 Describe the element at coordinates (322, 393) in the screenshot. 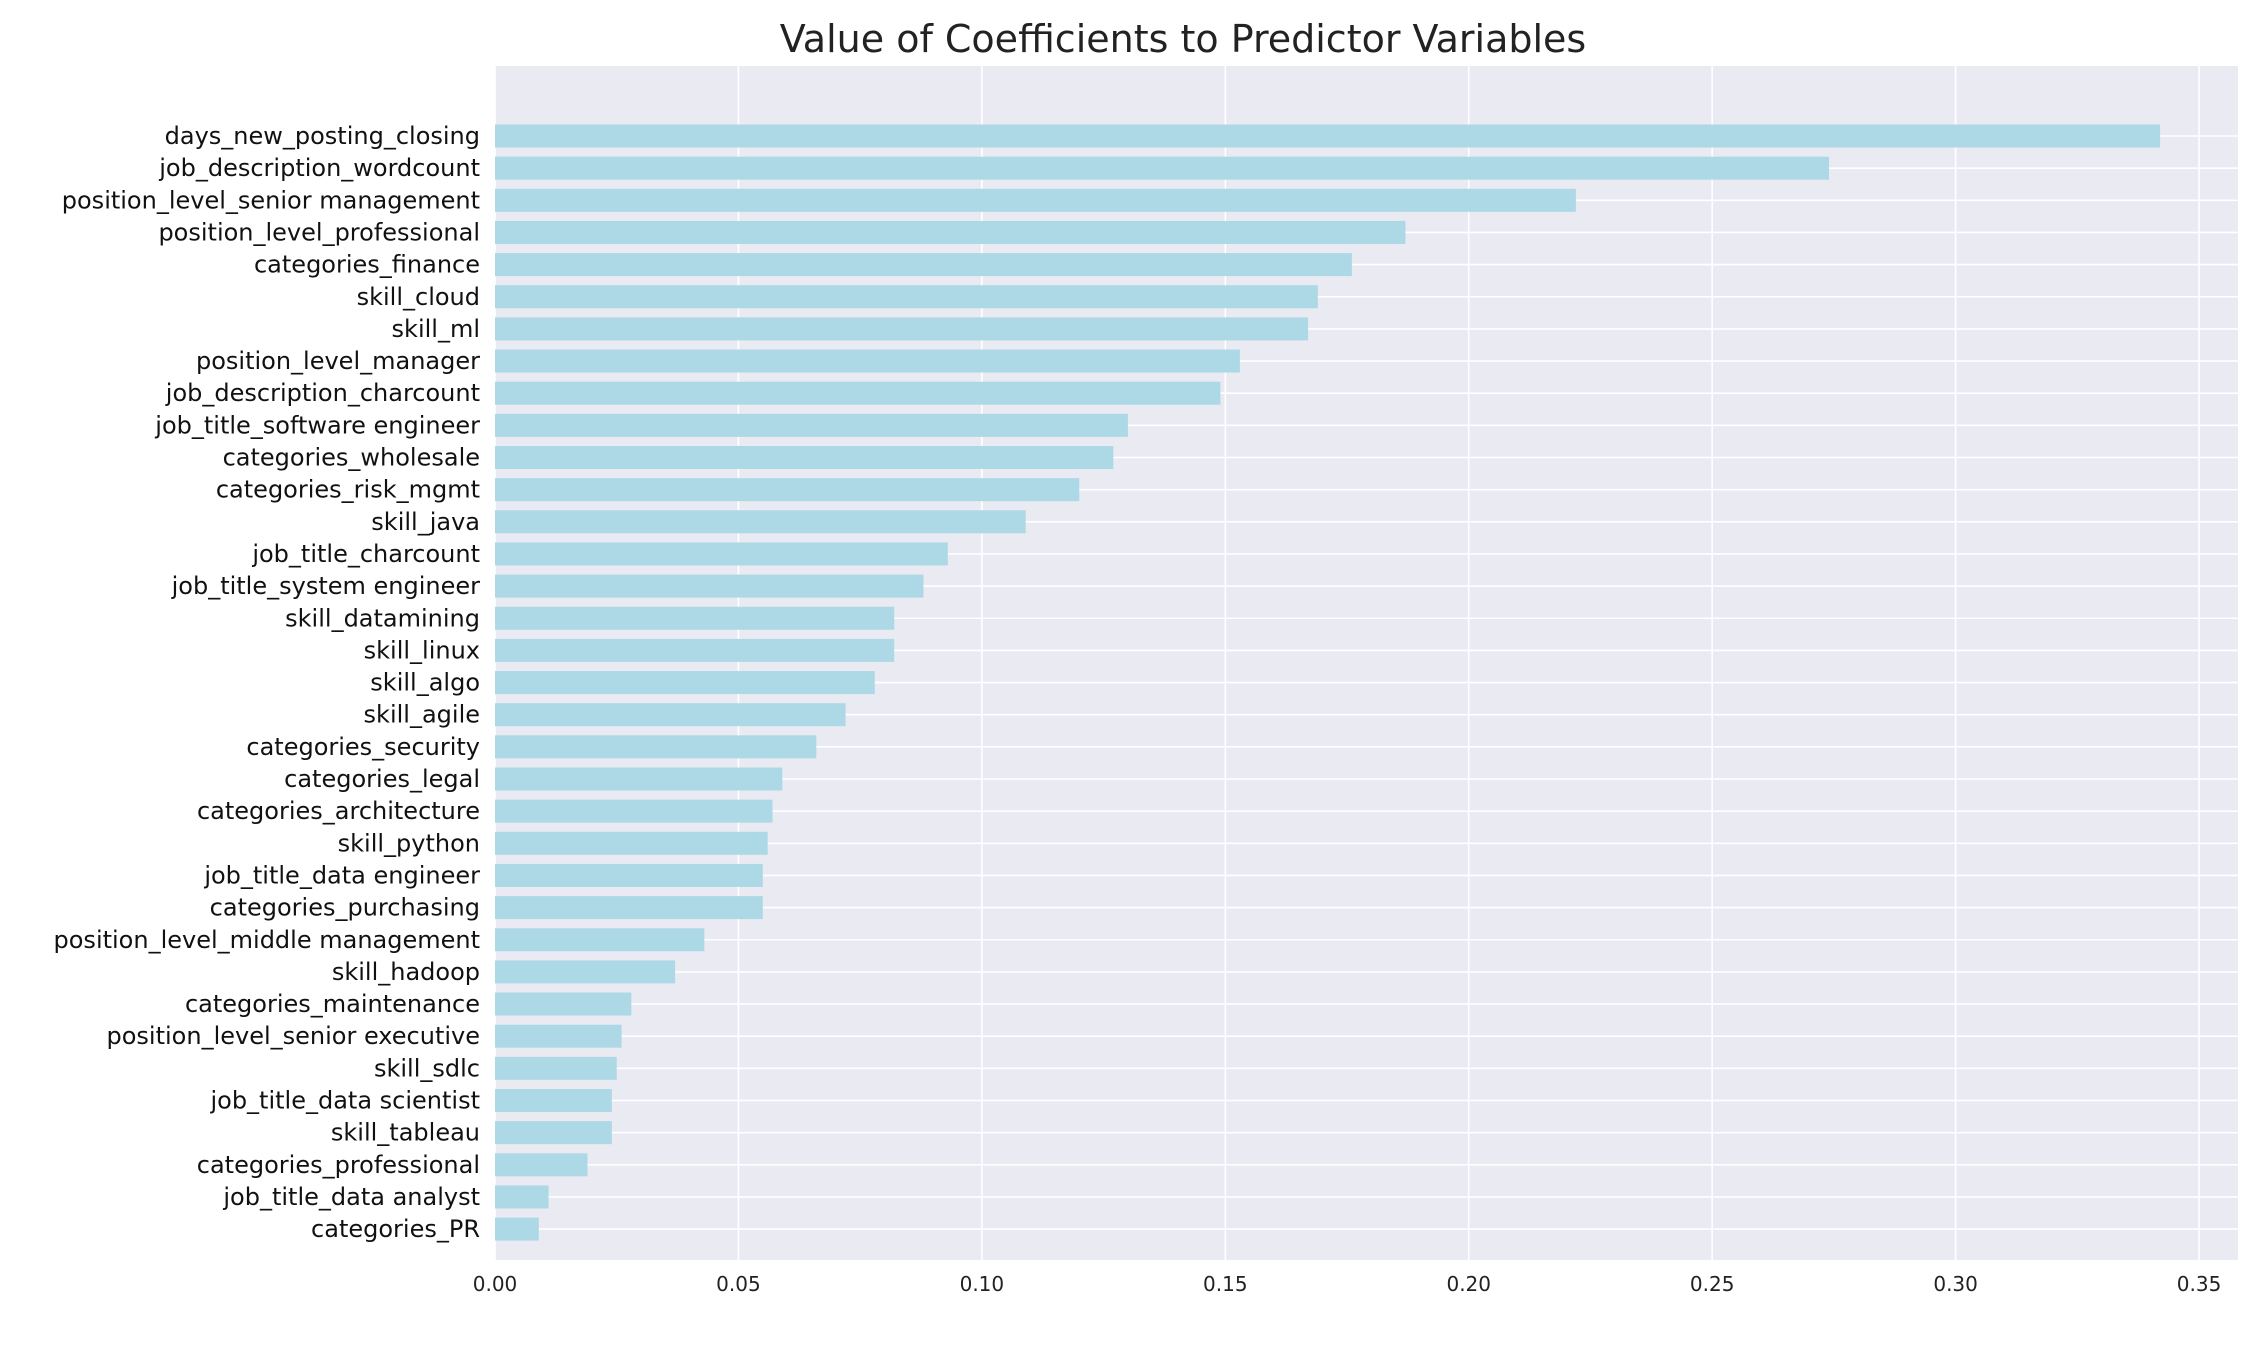

I see `category-label: job_description_charcount` at that location.